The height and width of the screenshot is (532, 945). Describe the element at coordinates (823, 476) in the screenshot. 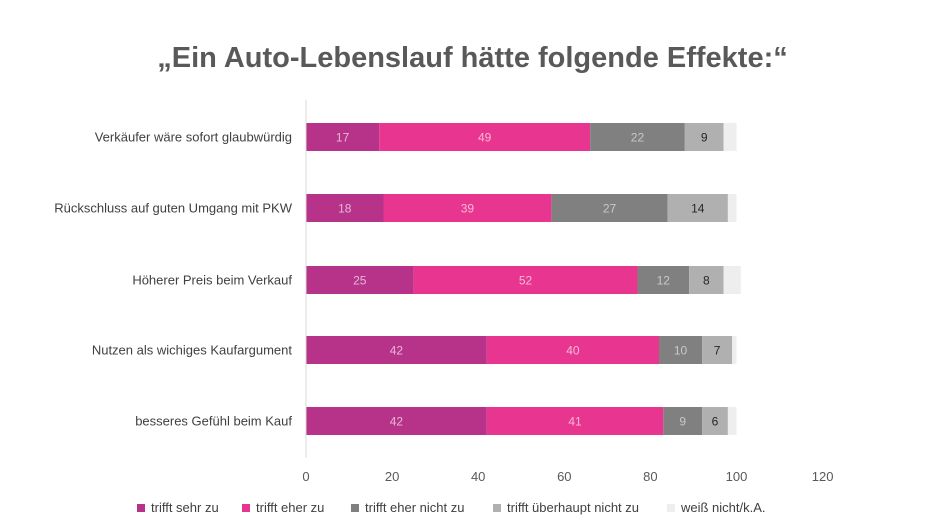

I see `x-tick-label: 120` at that location.